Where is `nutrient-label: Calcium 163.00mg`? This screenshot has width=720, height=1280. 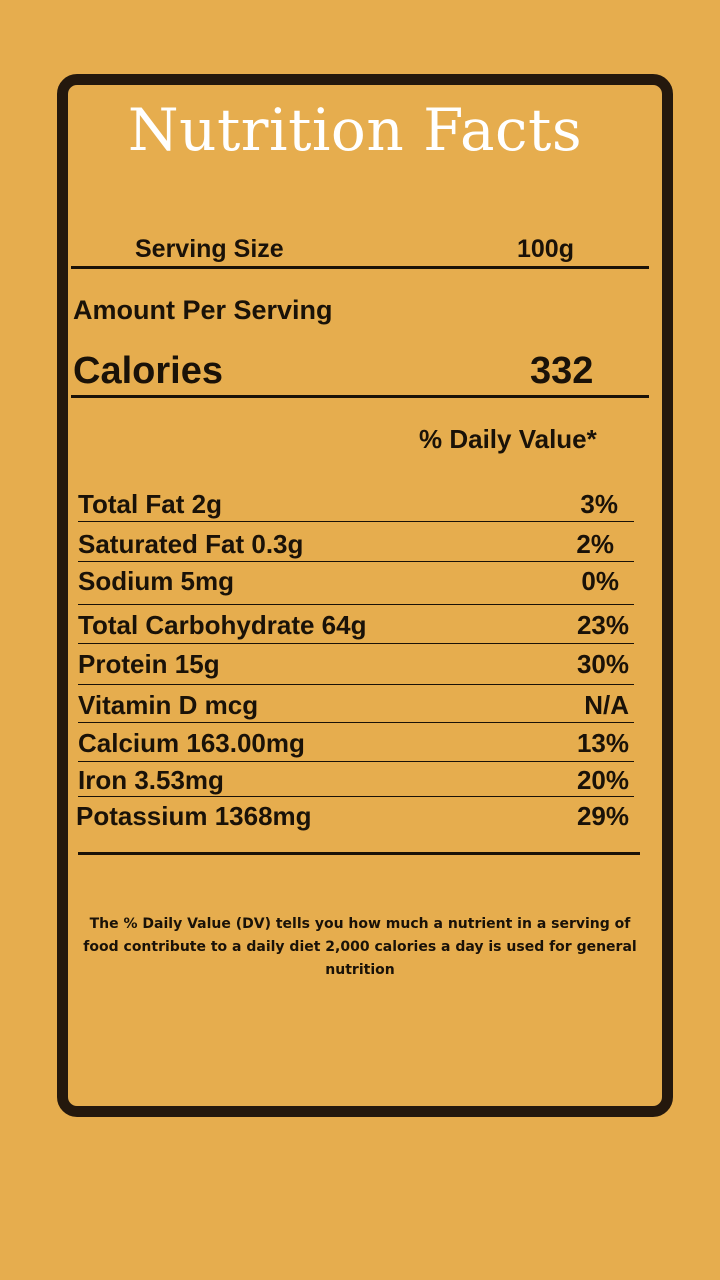
nutrient-label: Calcium 163.00mg is located at coordinates (191, 743).